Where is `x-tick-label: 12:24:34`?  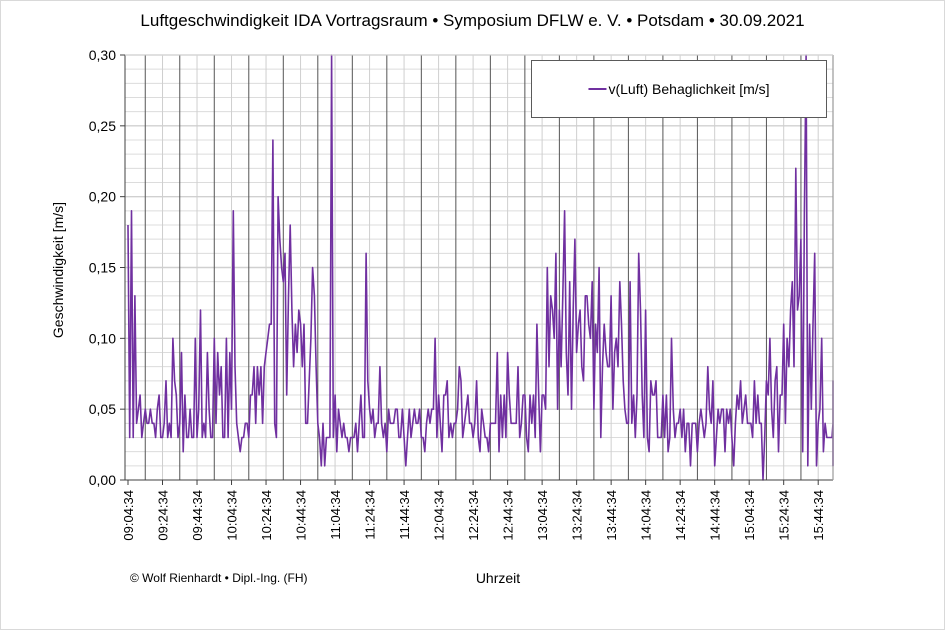 x-tick-label: 12:24:34 is located at coordinates (473, 515).